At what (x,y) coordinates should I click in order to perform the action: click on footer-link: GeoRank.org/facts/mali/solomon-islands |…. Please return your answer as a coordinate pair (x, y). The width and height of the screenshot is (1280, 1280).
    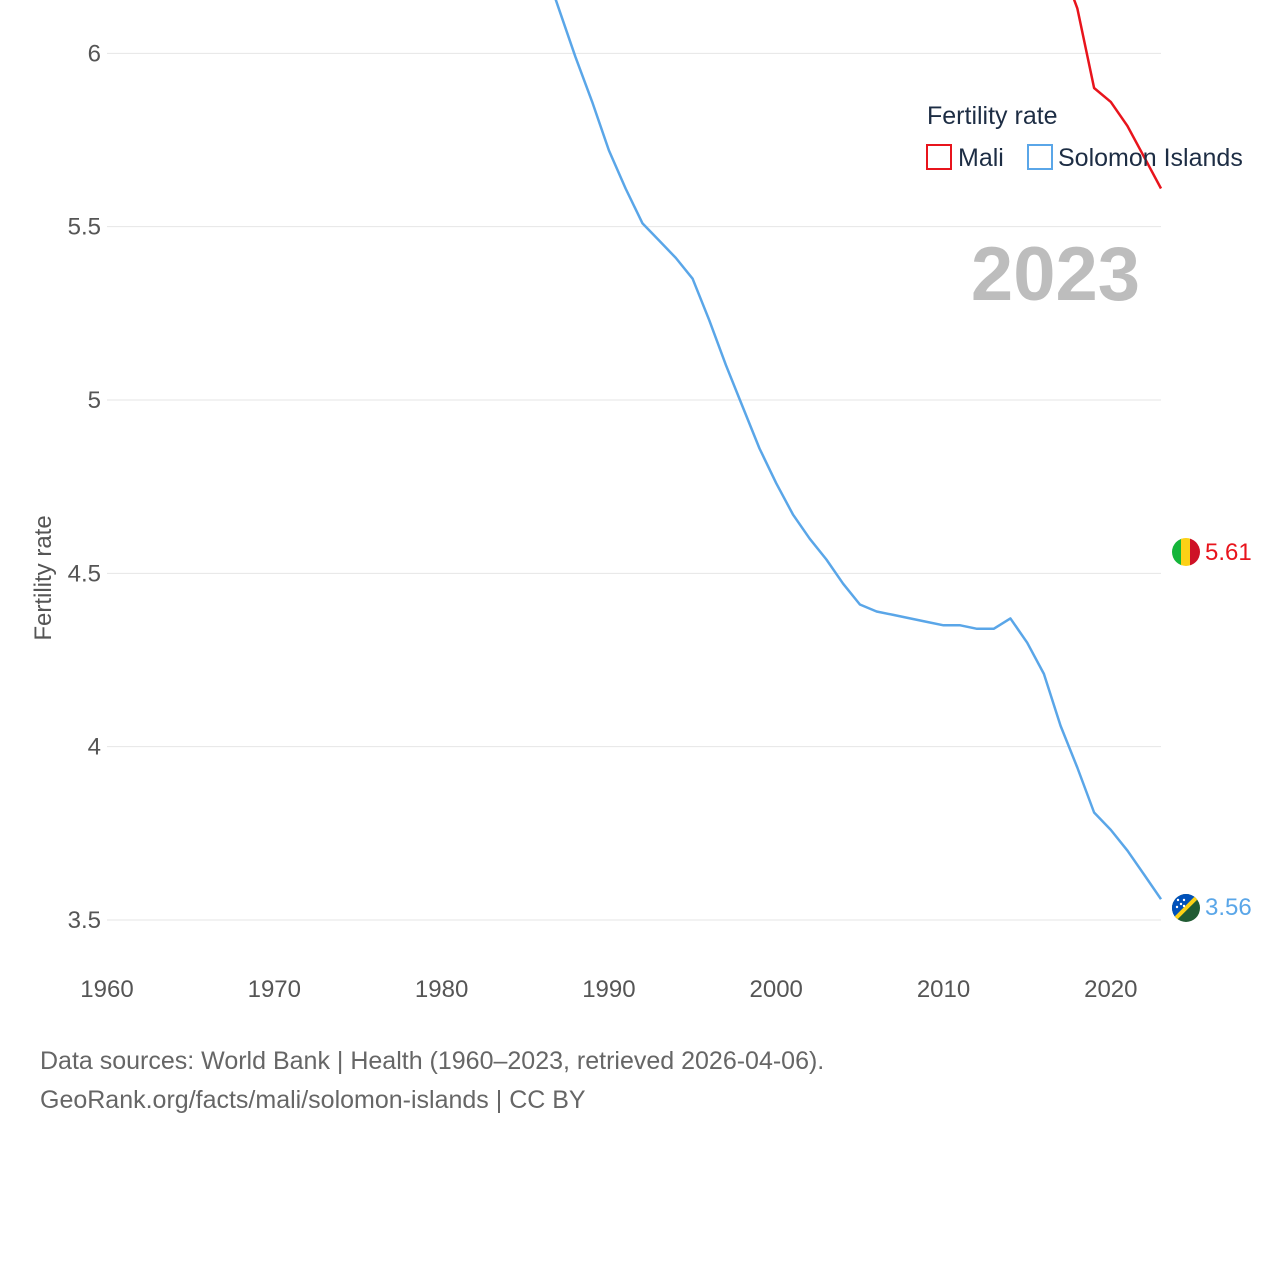
    Looking at the image, I should click on (313, 1100).